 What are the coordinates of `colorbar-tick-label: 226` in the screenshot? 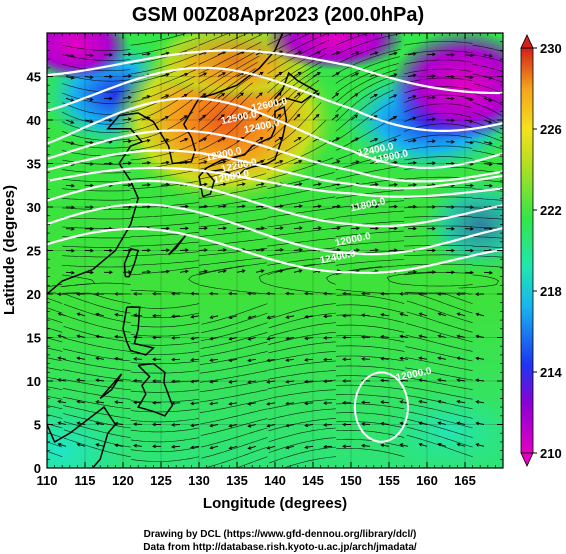 It's located at (551, 129).